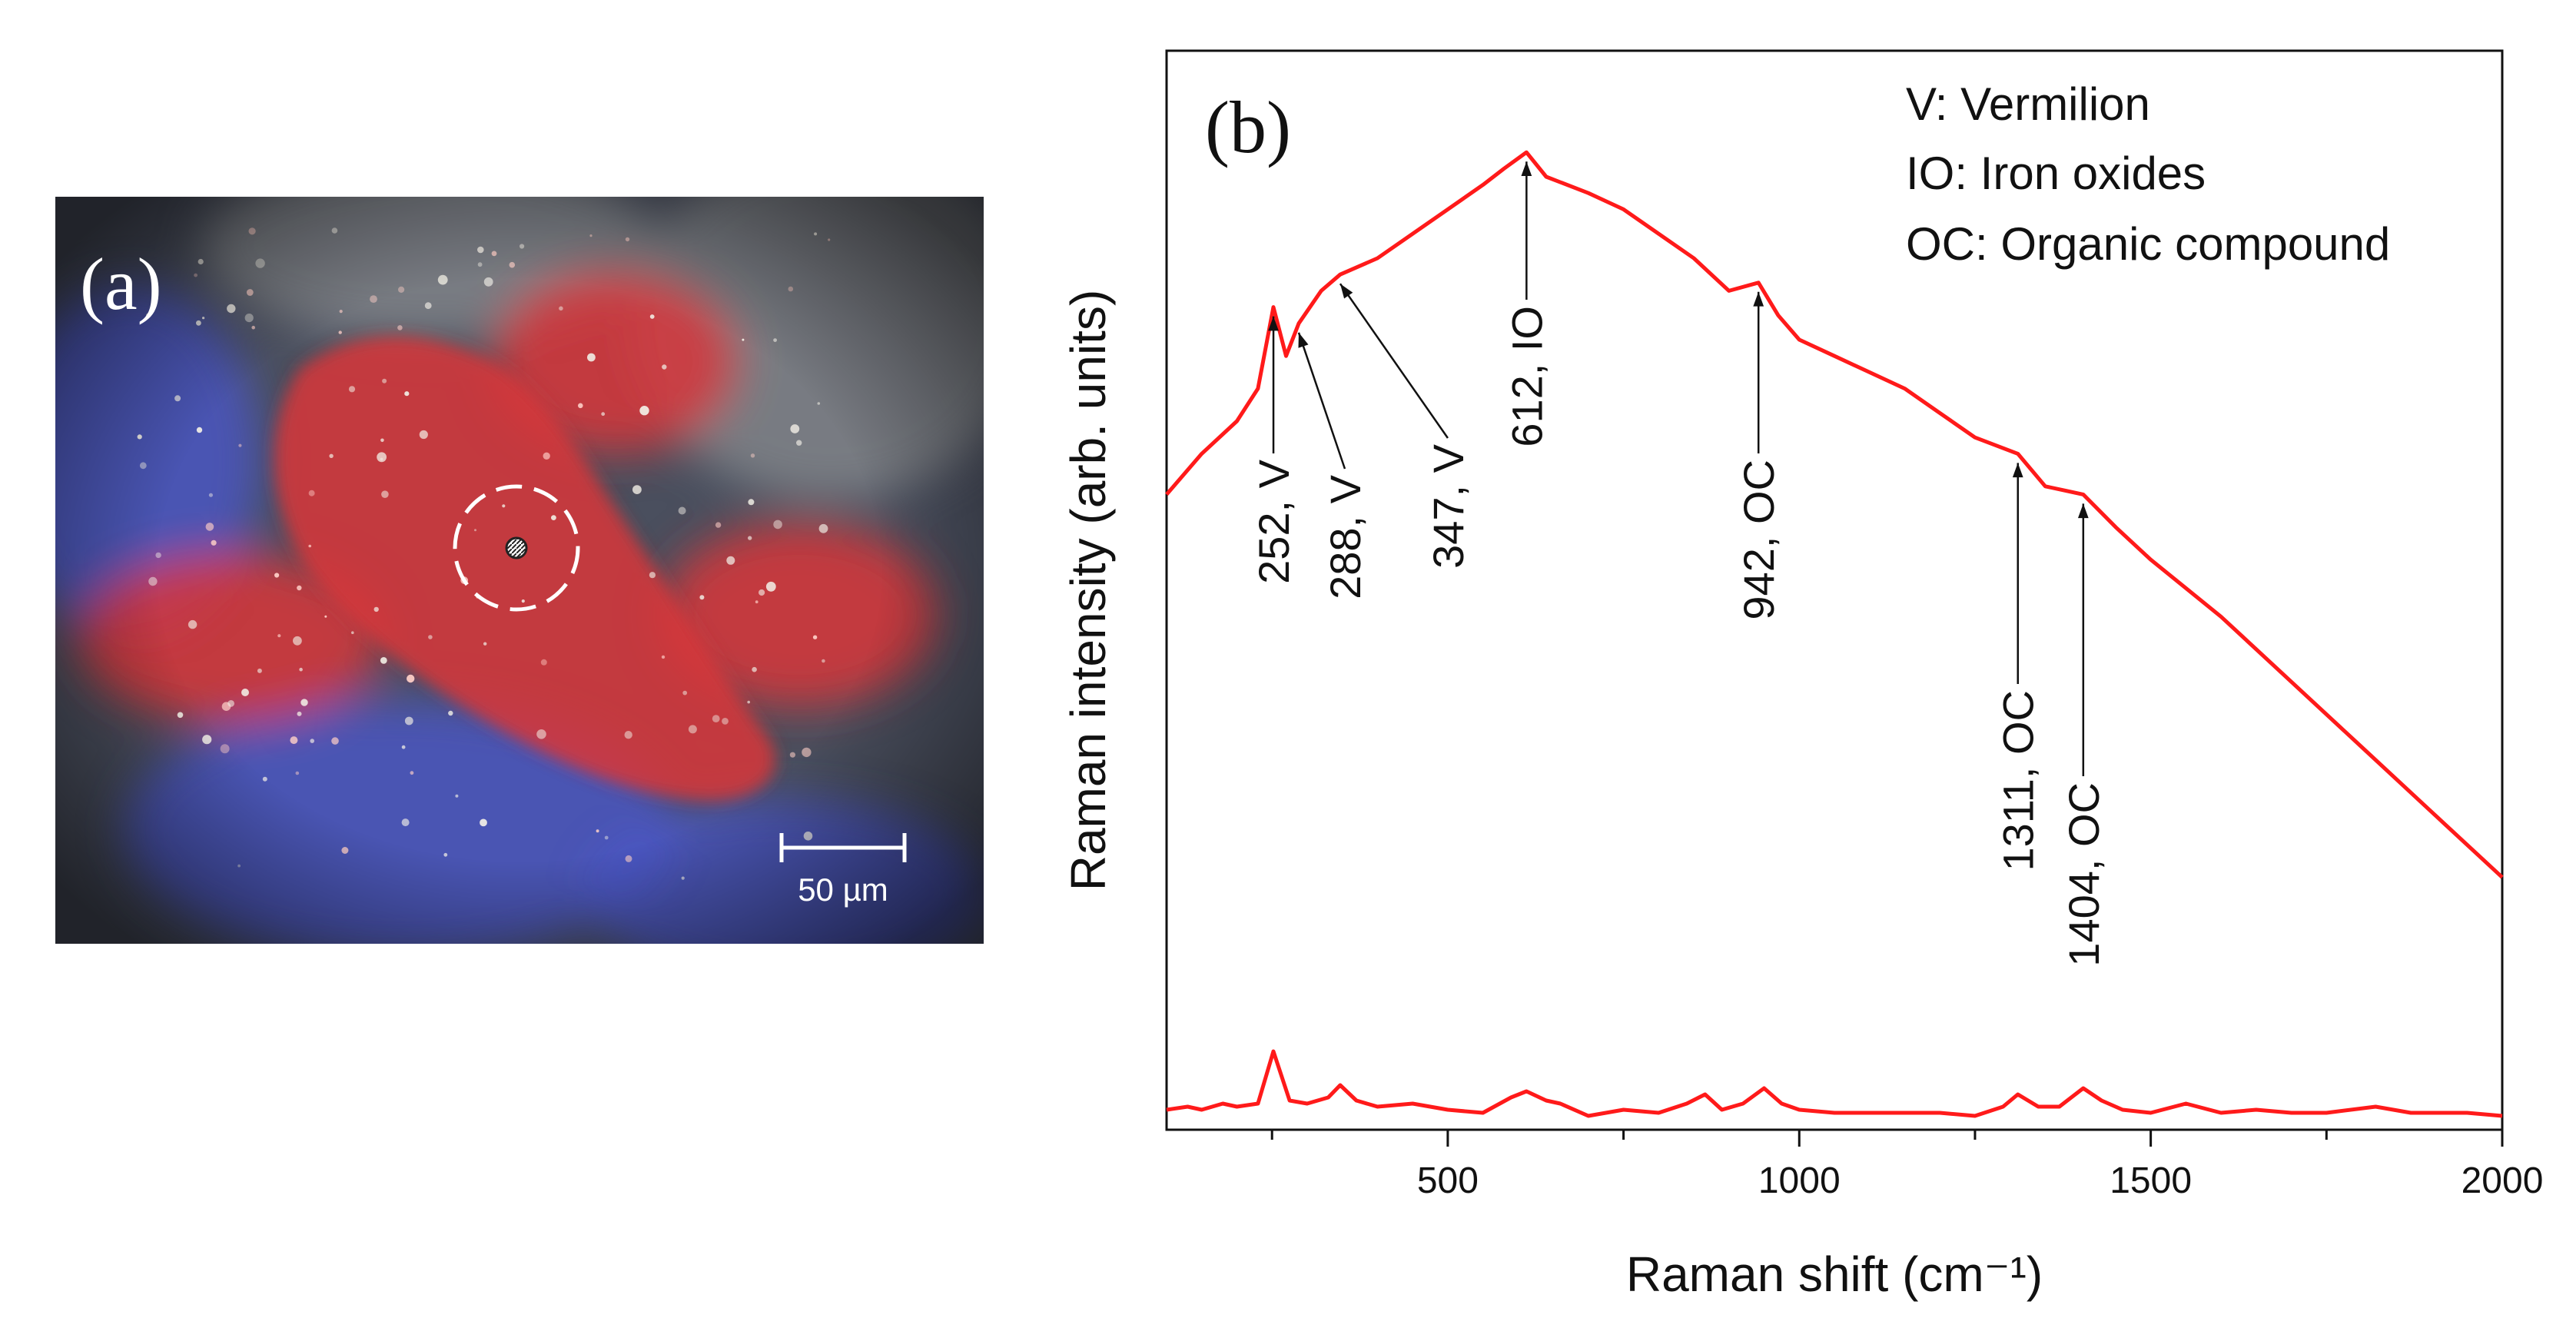 The image size is (2576, 1338). Describe the element at coordinates (843, 847) in the screenshot. I see `scale-bar` at that location.